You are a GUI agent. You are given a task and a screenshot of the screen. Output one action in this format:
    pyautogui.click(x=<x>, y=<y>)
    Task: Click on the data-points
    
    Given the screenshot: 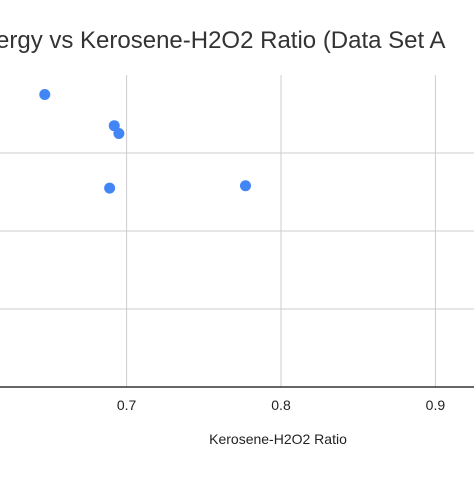 What is the action you would take?
    pyautogui.click(x=145, y=141)
    